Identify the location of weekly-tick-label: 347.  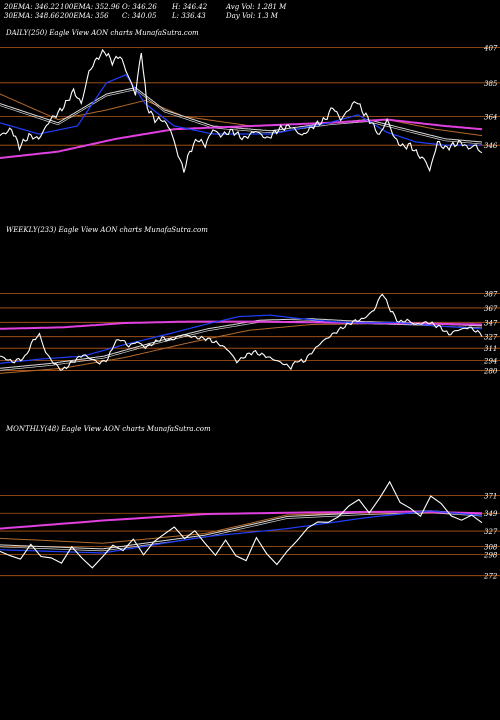
(491, 323).